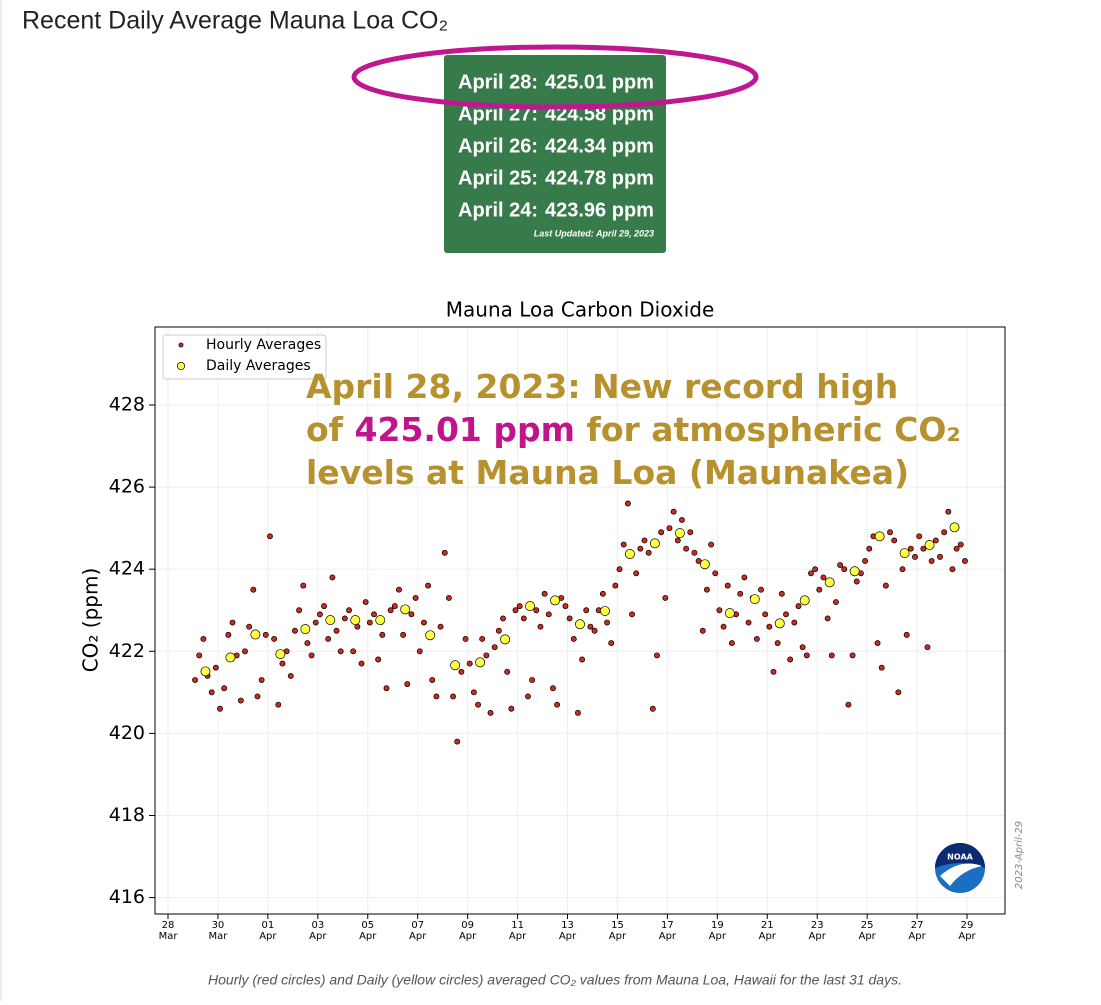 Image resolution: width=1101 pixels, height=1005 pixels. Describe the element at coordinates (169, 931) in the screenshot. I see `x-tick-label: 28 Mar` at that location.